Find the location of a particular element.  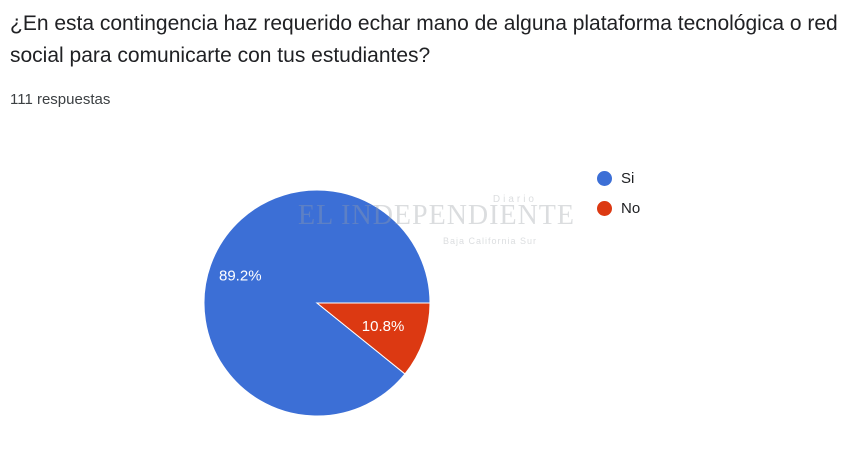

slice-label-no: 10.8% is located at coordinates (383, 326).